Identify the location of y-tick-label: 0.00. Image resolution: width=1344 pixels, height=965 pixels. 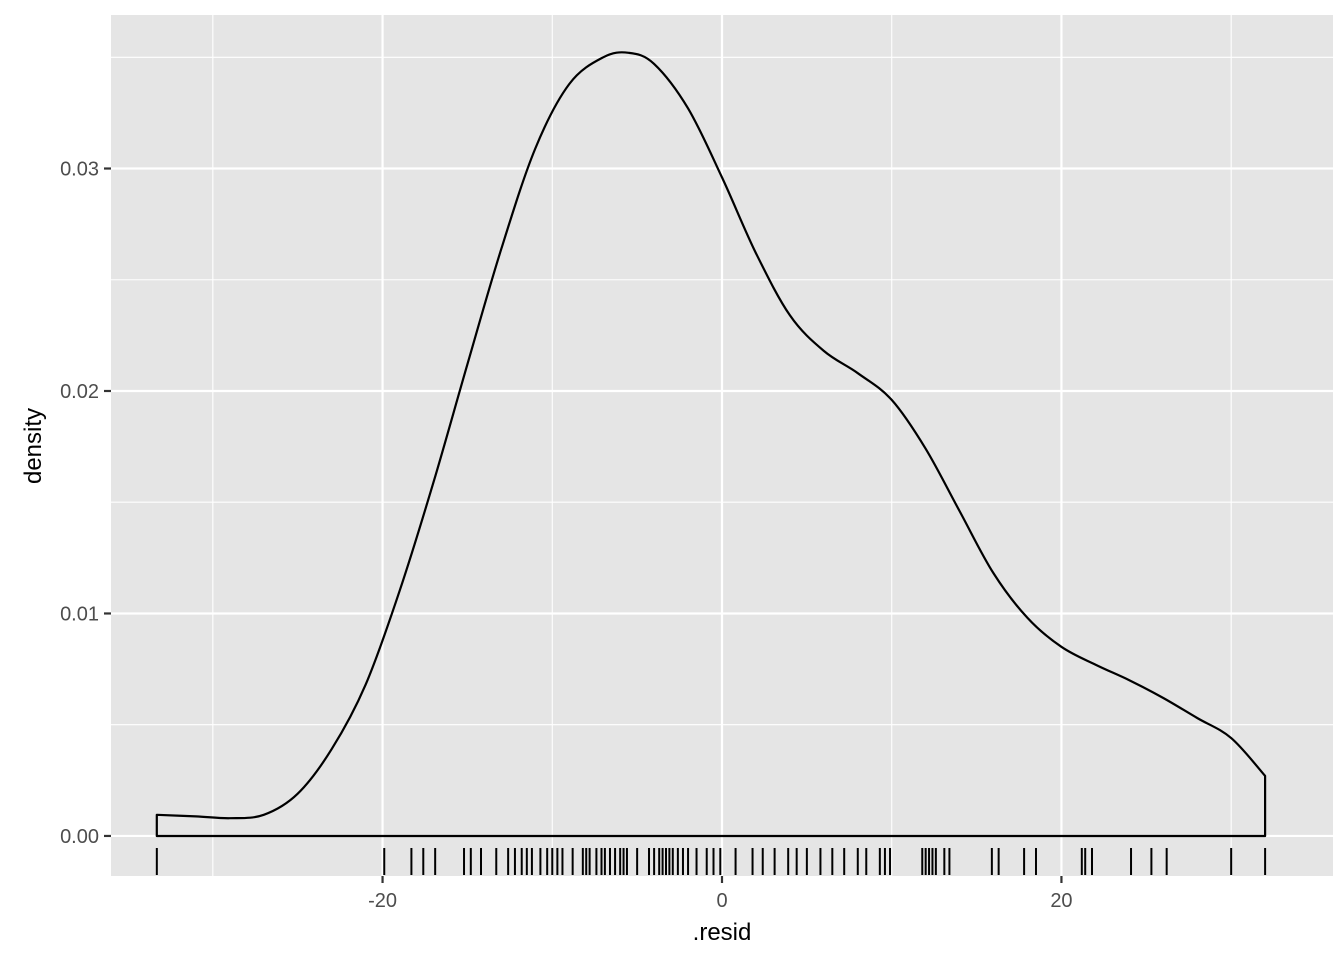
(79, 837).